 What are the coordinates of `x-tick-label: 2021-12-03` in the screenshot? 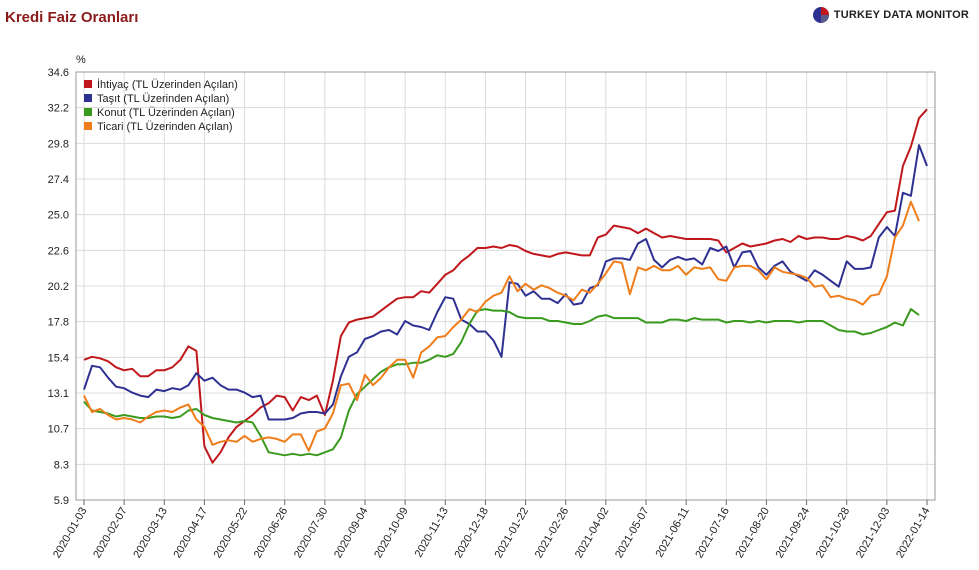 It's located at (873, 533).